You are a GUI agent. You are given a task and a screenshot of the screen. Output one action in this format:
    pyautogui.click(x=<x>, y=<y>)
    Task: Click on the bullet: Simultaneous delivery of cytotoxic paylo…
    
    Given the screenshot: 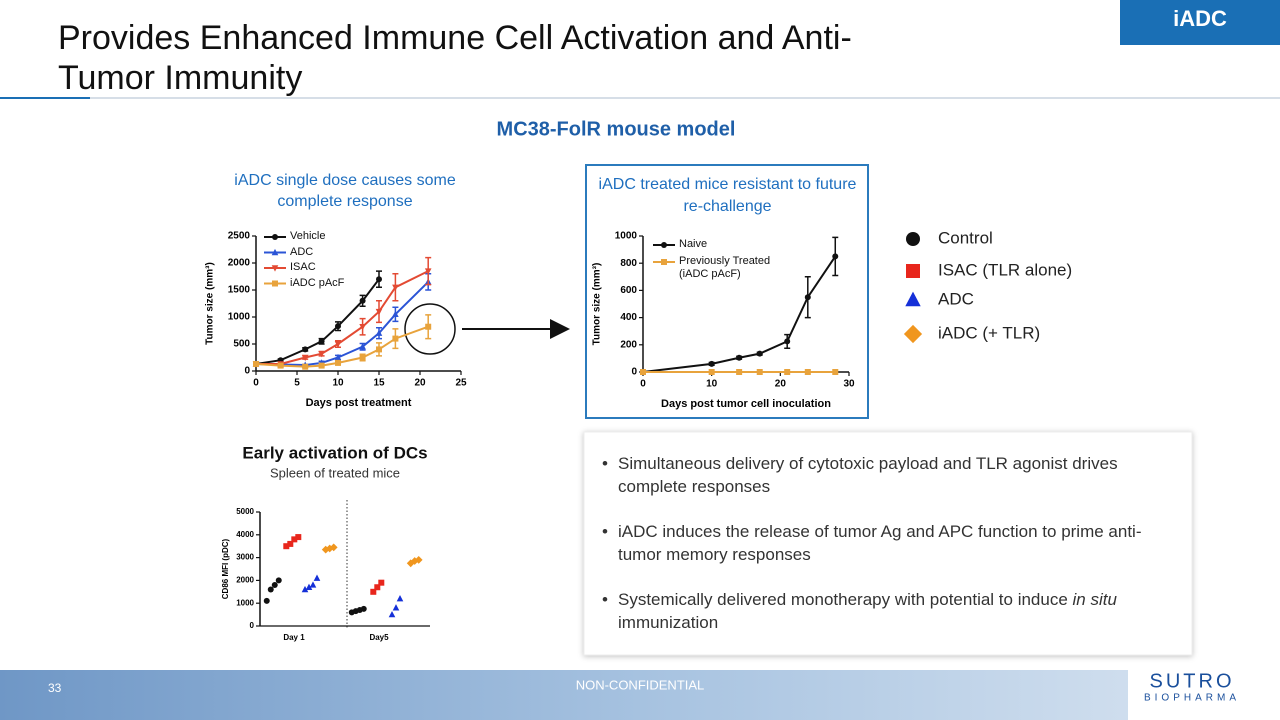 What is the action you would take?
    pyautogui.click(x=887, y=475)
    